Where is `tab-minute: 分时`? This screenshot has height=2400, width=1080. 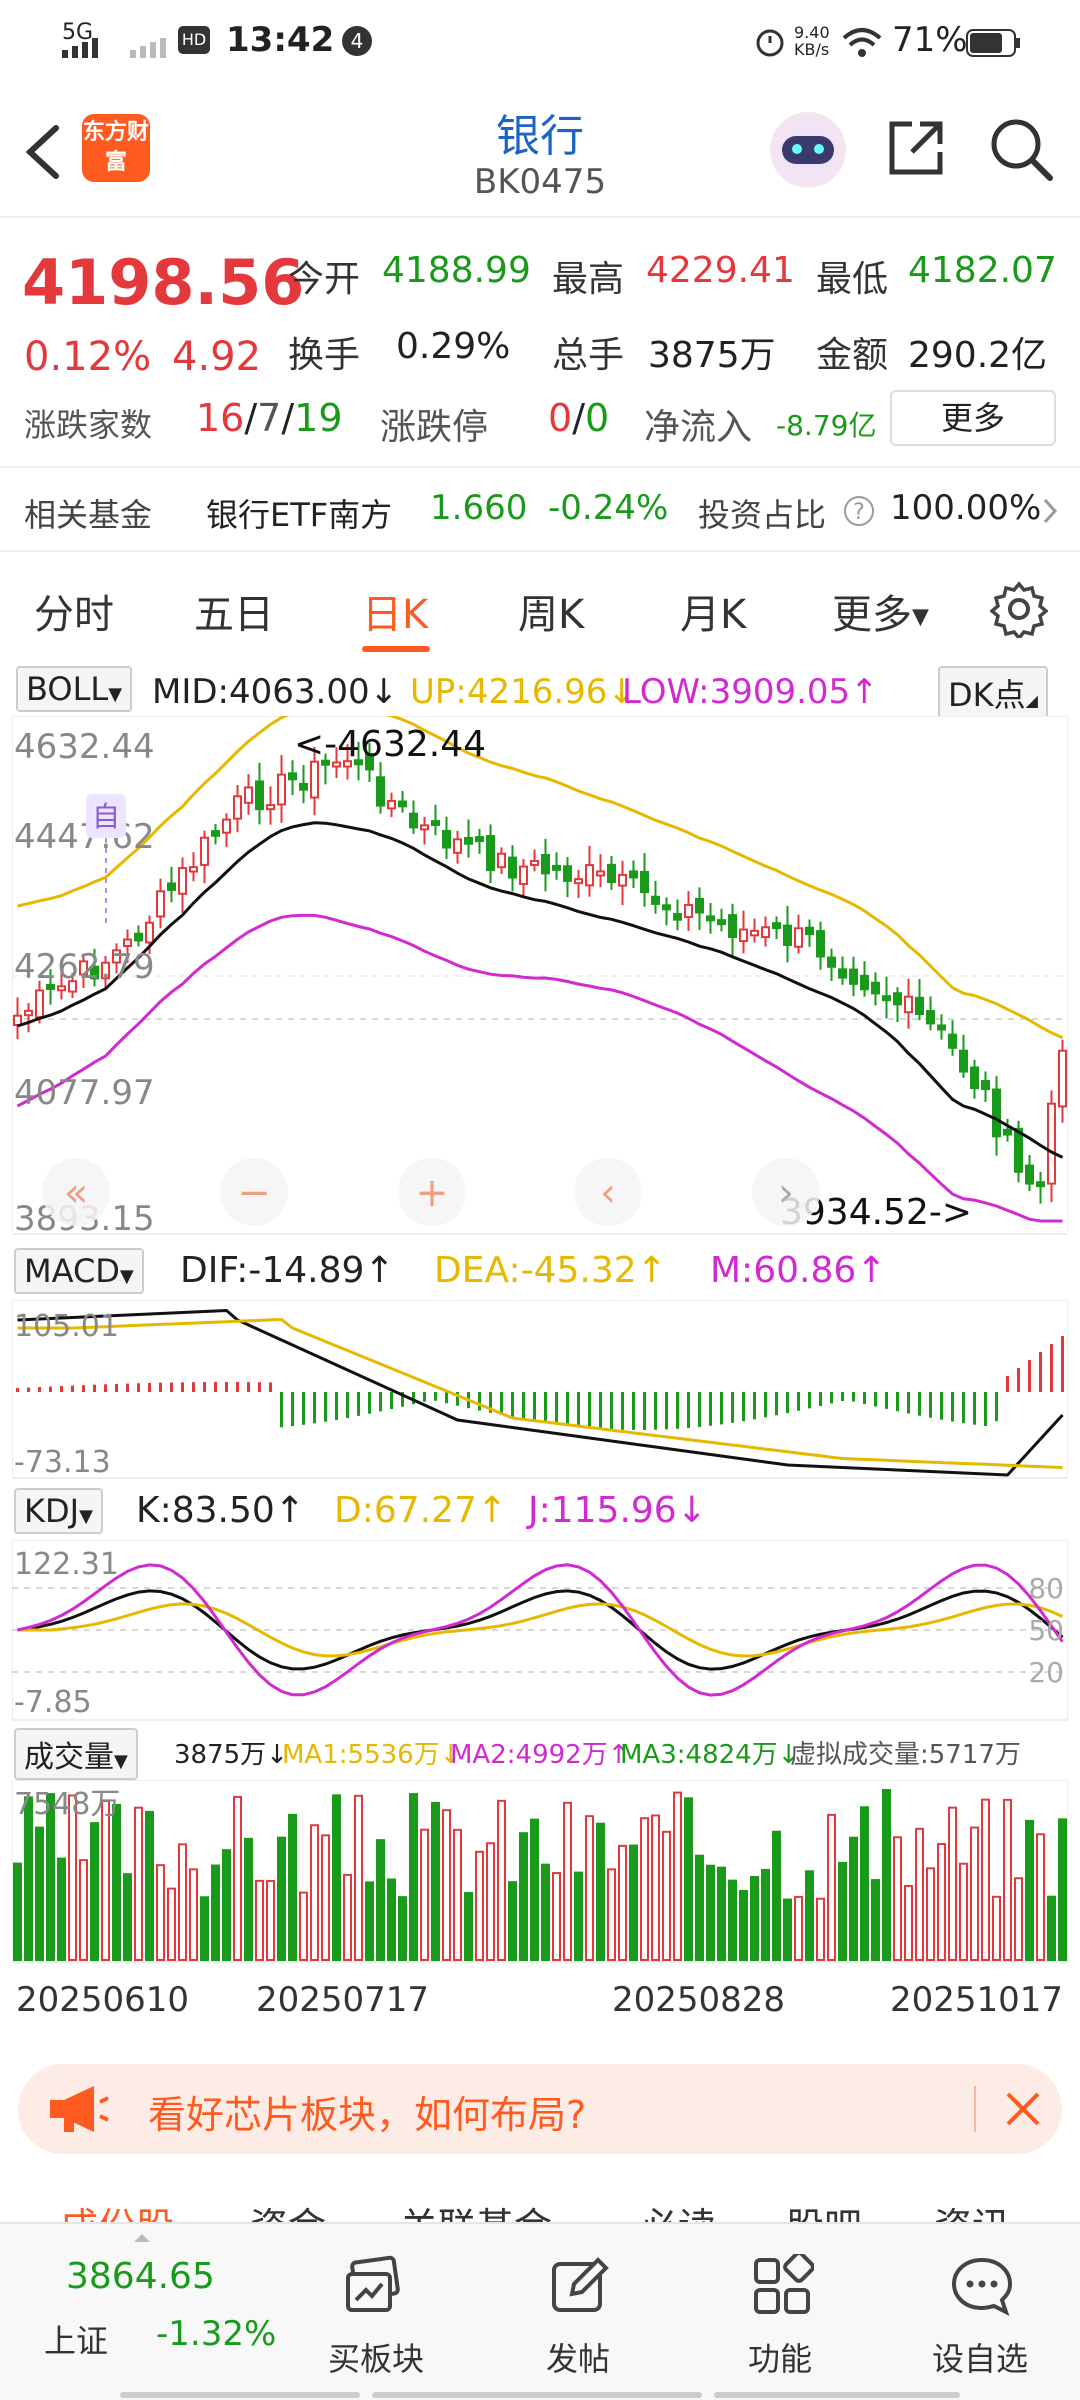 tab-minute: 分时 is located at coordinates (74, 615).